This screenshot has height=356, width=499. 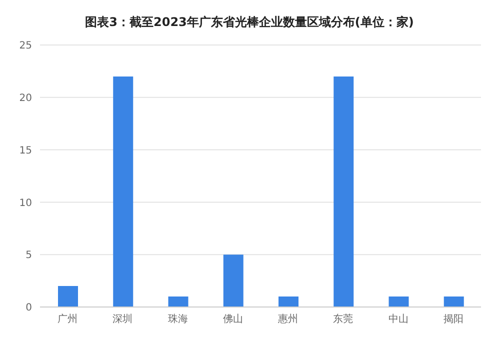 What do you see at coordinates (29, 256) in the screenshot?
I see `y-tick-label: 5` at bounding box center [29, 256].